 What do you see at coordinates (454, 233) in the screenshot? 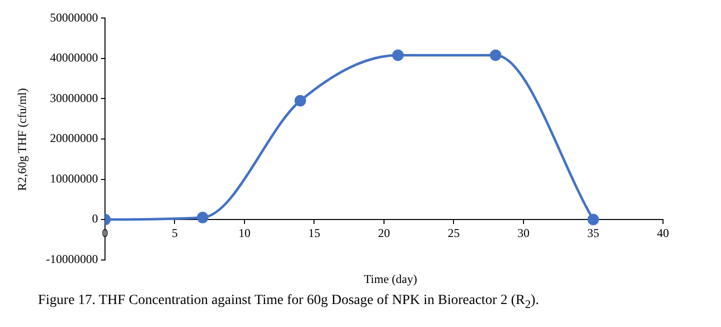
I see `x-tick-label: 25` at bounding box center [454, 233].